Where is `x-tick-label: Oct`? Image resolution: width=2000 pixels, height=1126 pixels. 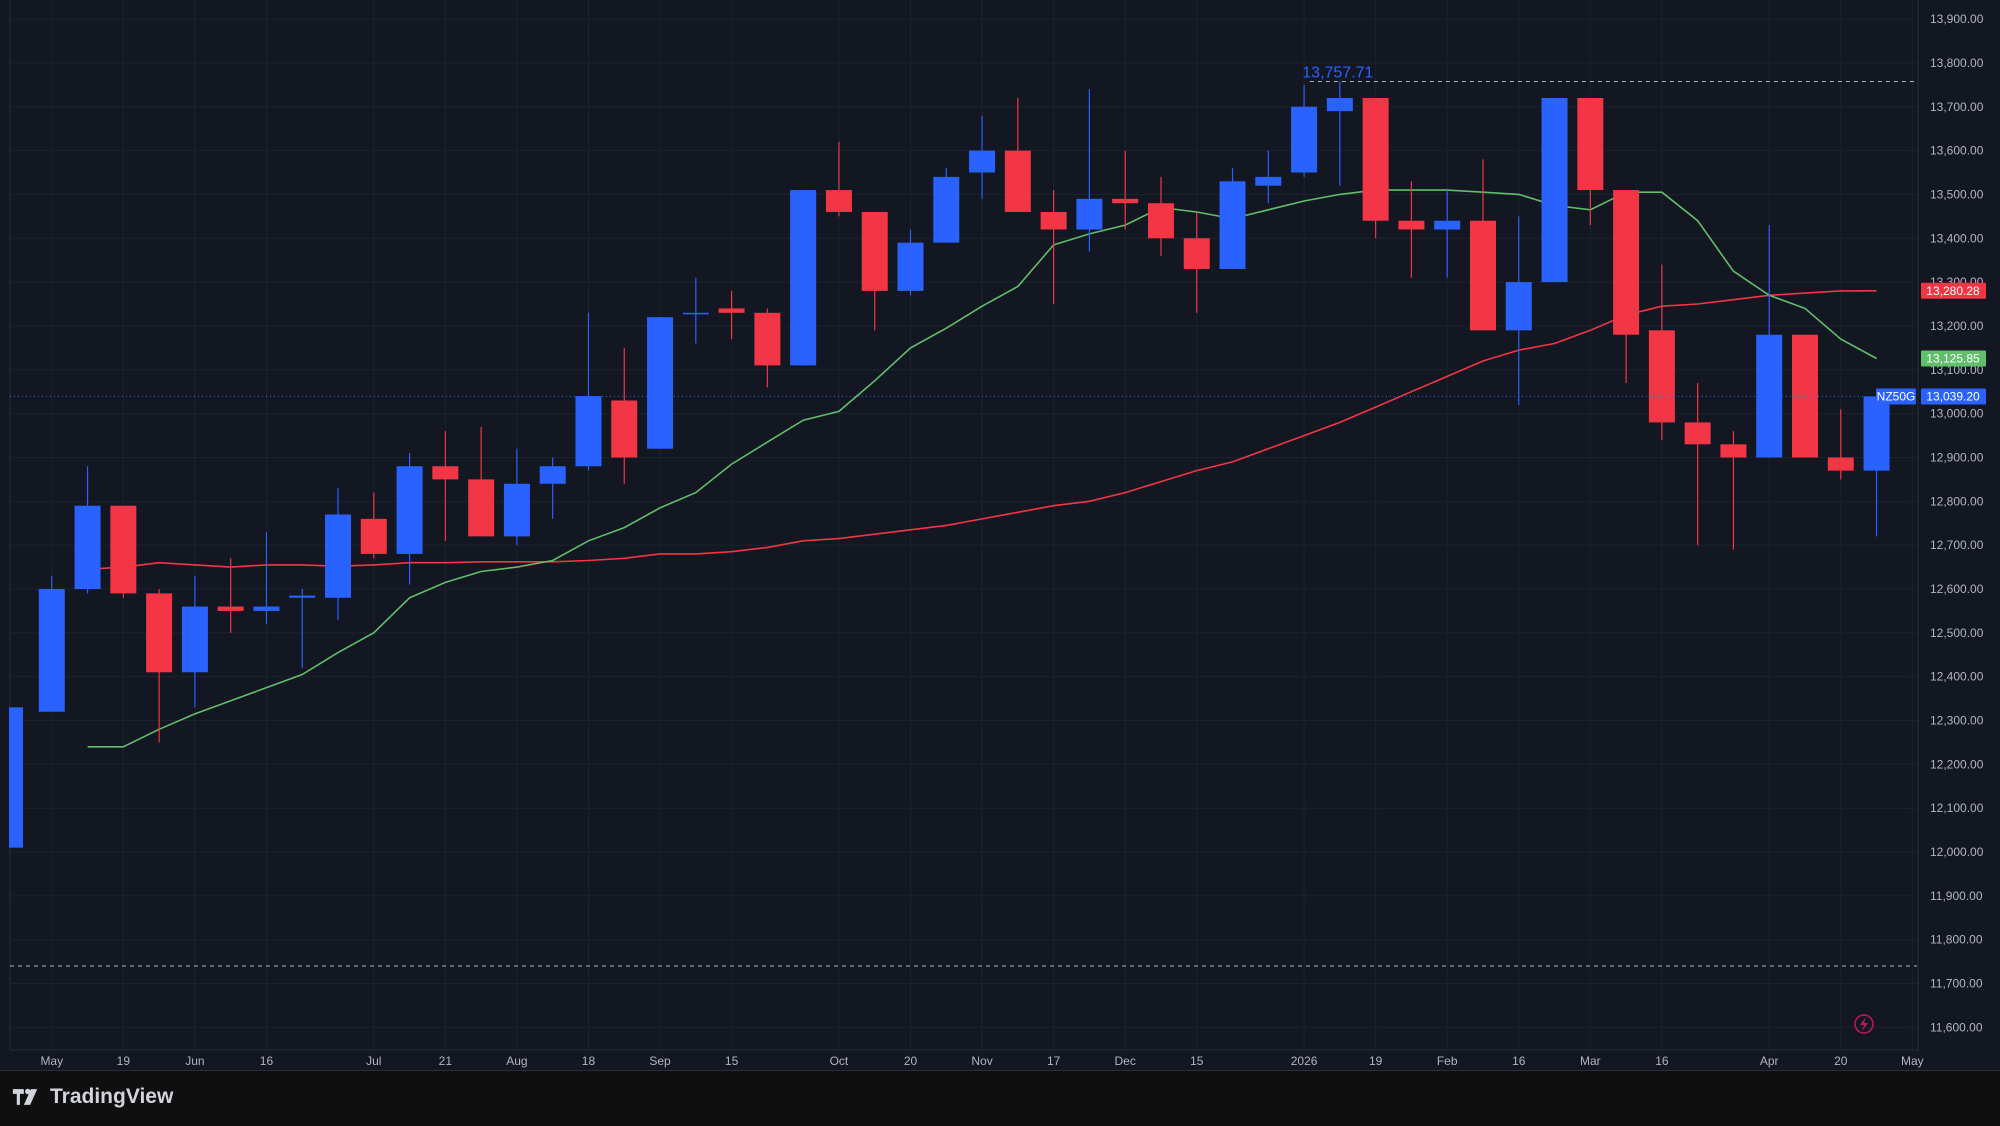
x-tick-label: Oct is located at coordinates (839, 1061).